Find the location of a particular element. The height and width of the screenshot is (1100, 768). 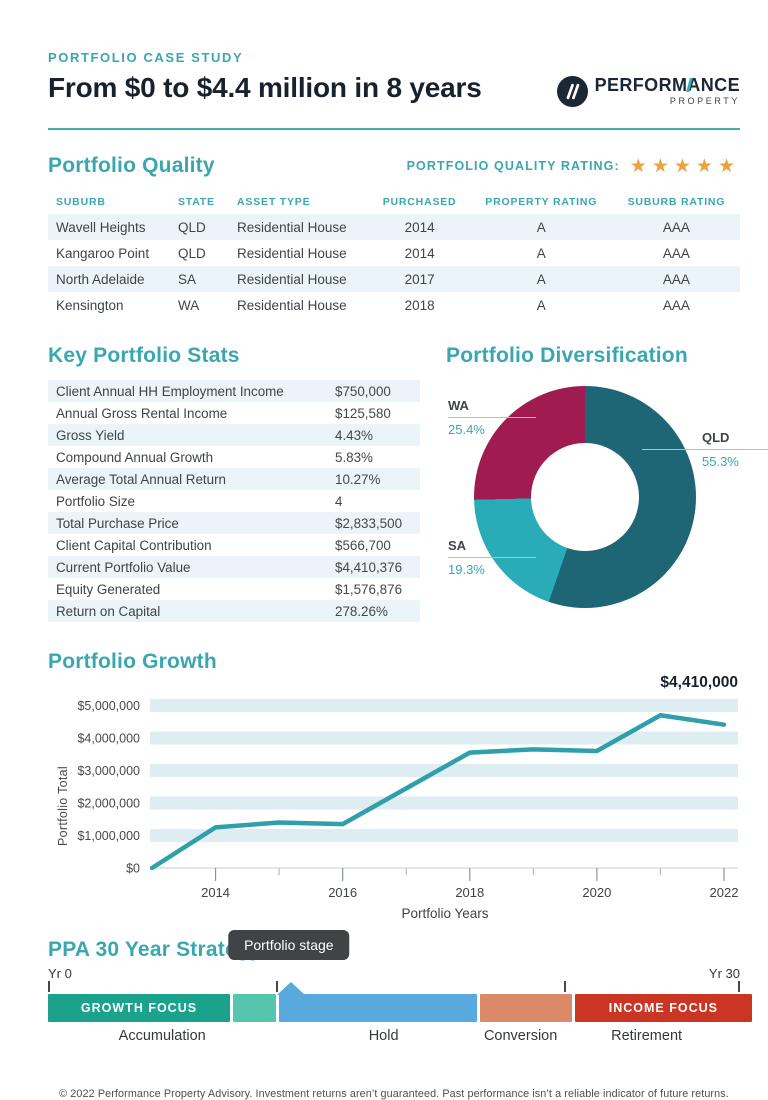

diversification-chart: WA 25.4% QLD 55.3% SA 19.3% is located at coordinates (607, 502).